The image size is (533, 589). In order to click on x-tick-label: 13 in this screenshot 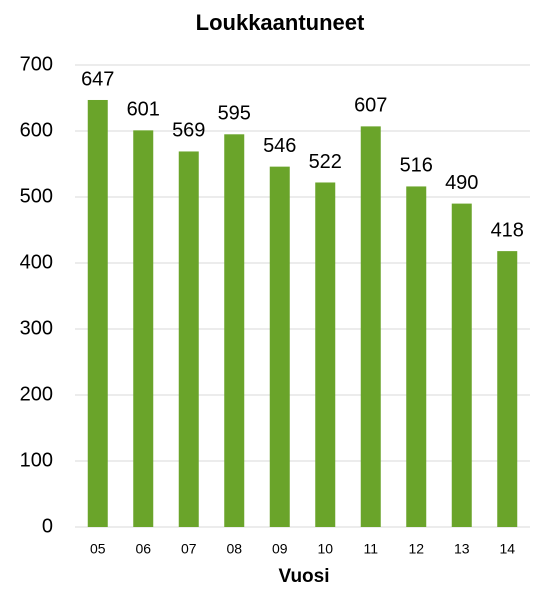, I will do `click(462, 549)`.